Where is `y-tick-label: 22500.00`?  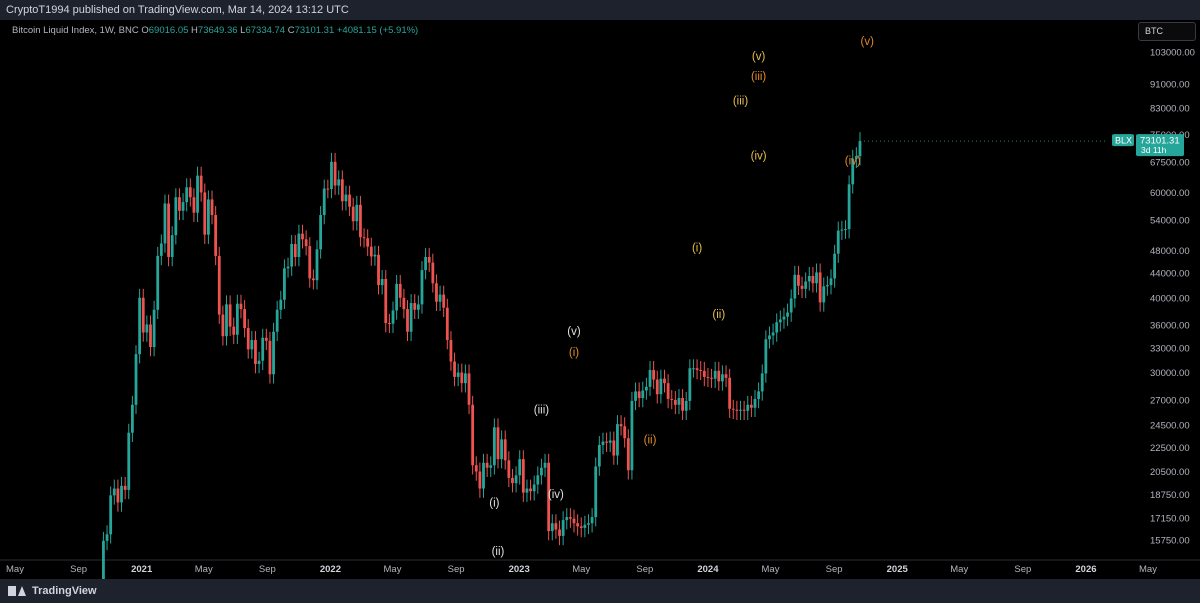 y-tick-label: 22500.00 is located at coordinates (1170, 448).